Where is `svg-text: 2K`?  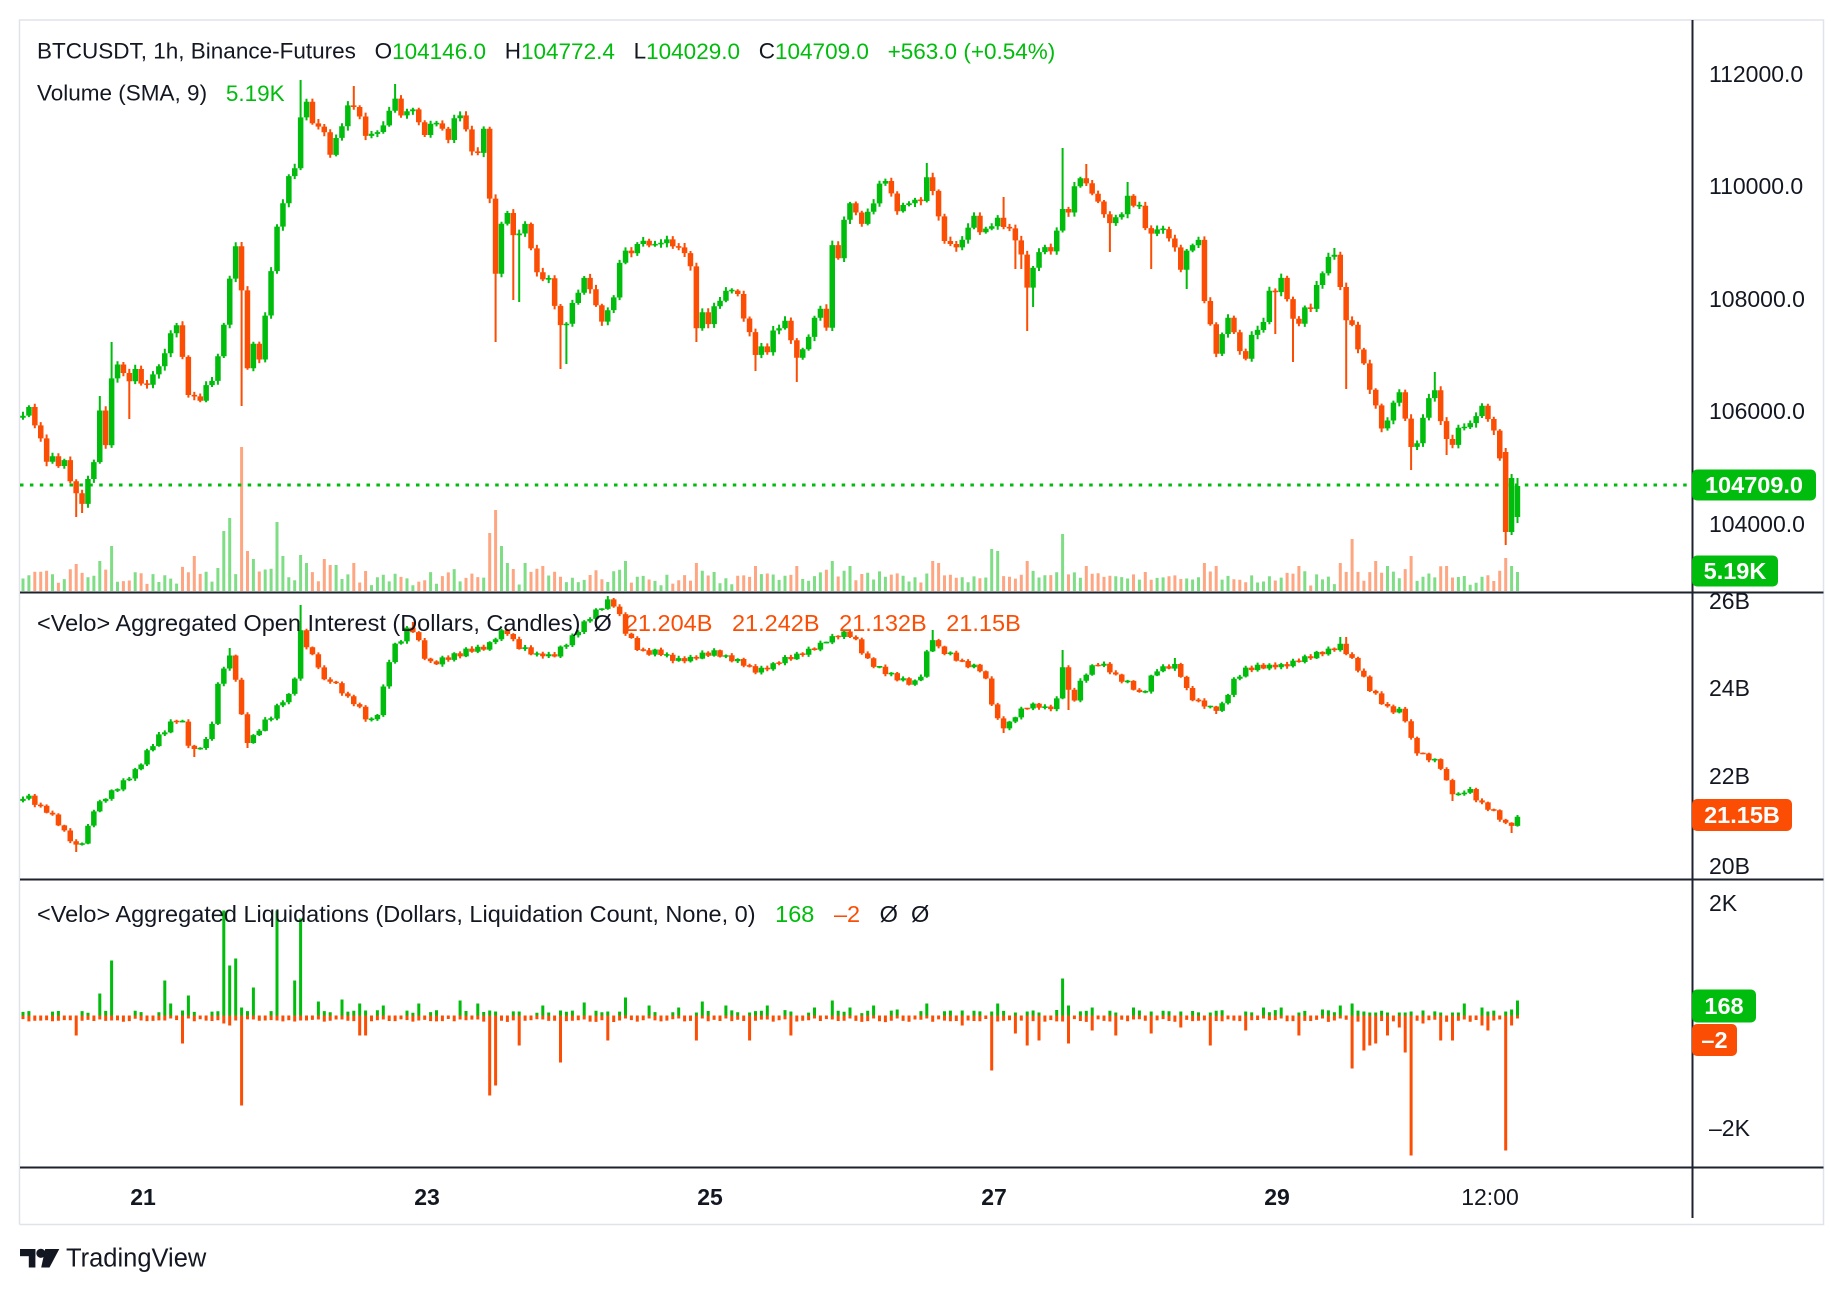 svg-text: 2K is located at coordinates (1723, 903).